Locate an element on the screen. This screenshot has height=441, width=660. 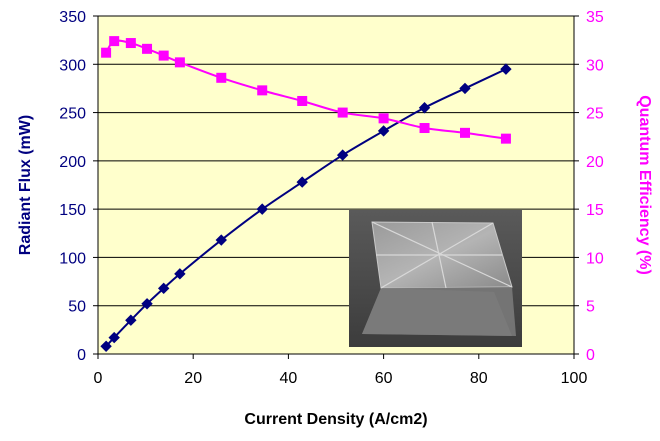
y-tick-label: 250 is located at coordinates (72, 114).